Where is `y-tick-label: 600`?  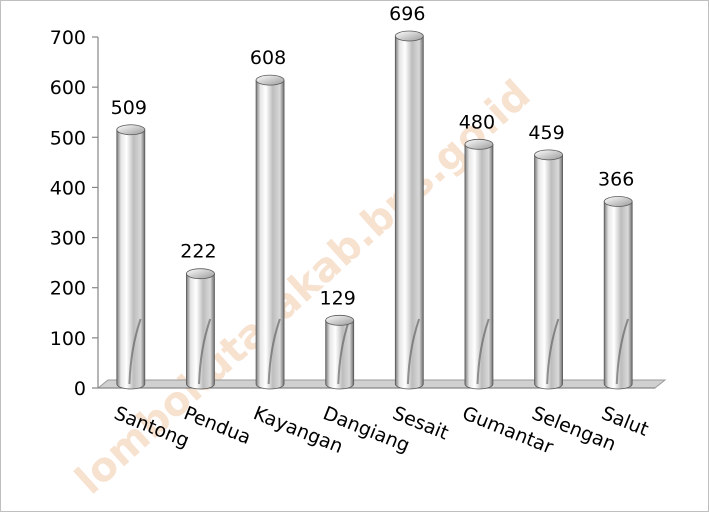
y-tick-label: 600 is located at coordinates (68, 88).